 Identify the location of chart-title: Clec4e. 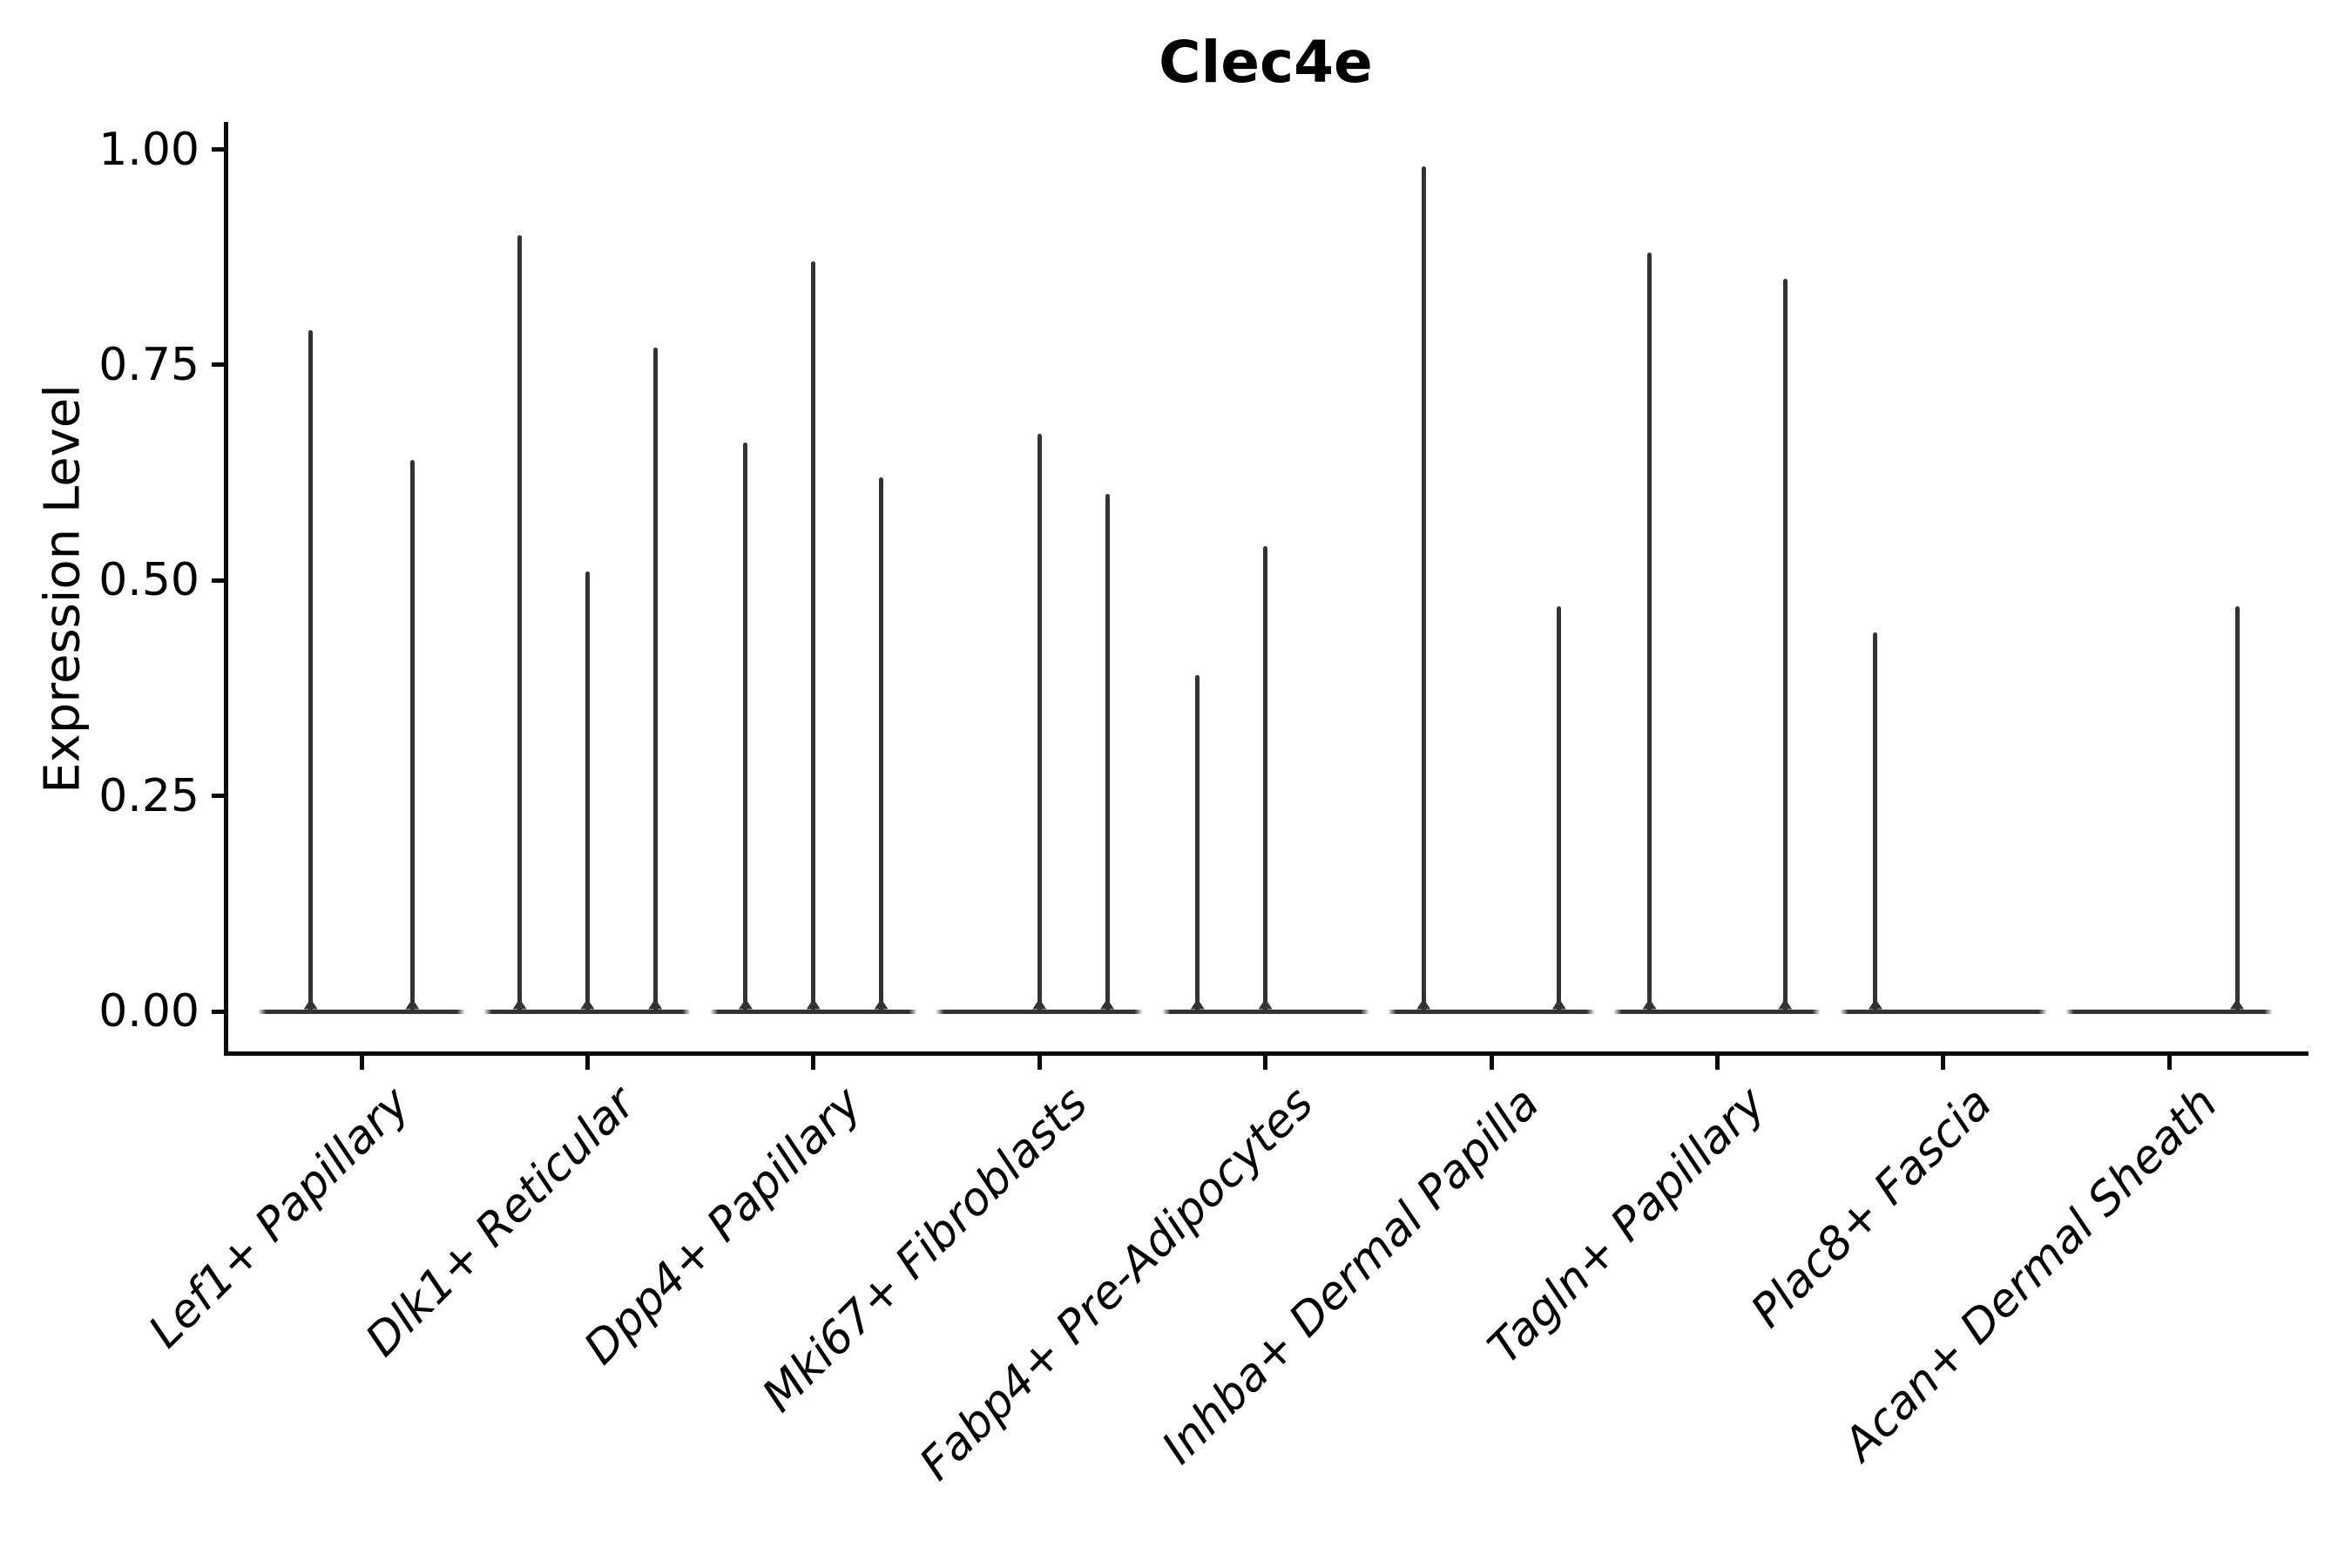
(1266, 62).